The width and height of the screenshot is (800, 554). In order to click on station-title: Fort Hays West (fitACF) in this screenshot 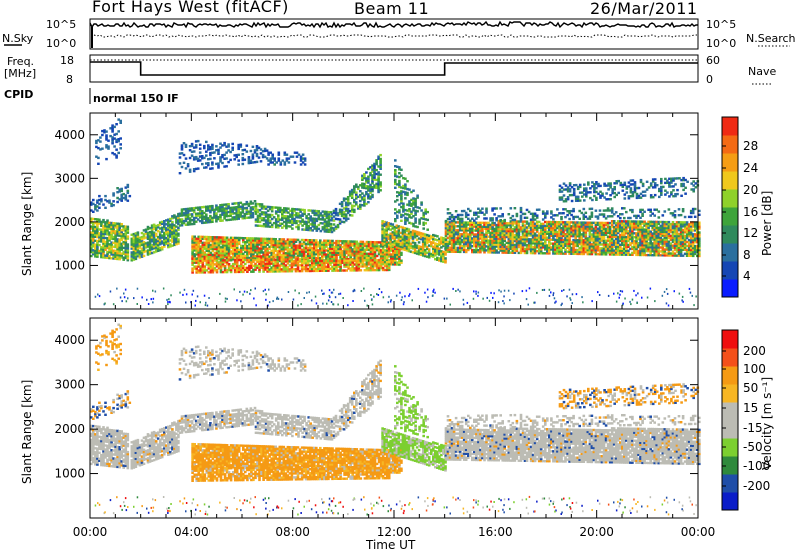, I will do `click(190, 8)`.